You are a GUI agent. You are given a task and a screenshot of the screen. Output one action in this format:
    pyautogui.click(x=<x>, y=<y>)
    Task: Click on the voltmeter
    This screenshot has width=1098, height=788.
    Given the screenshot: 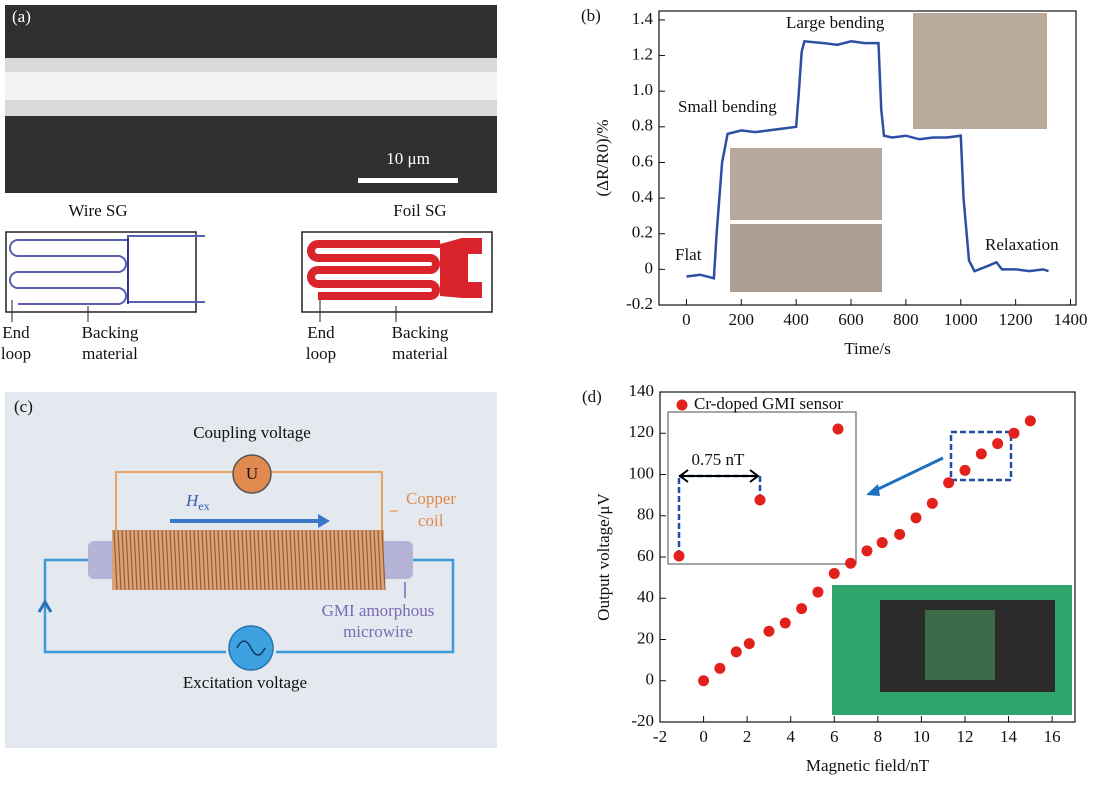 What is the action you would take?
    pyautogui.click(x=252, y=474)
    